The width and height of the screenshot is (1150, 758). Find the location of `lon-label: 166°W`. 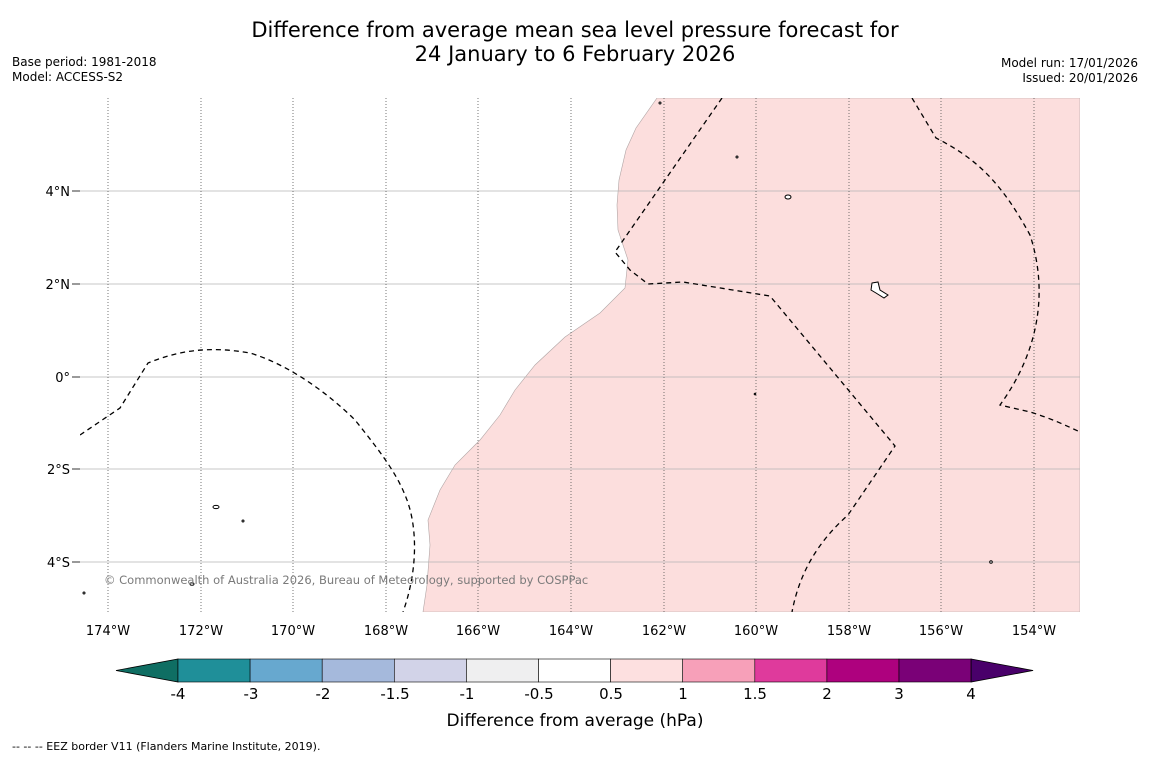

lon-label: 166°W is located at coordinates (478, 631).